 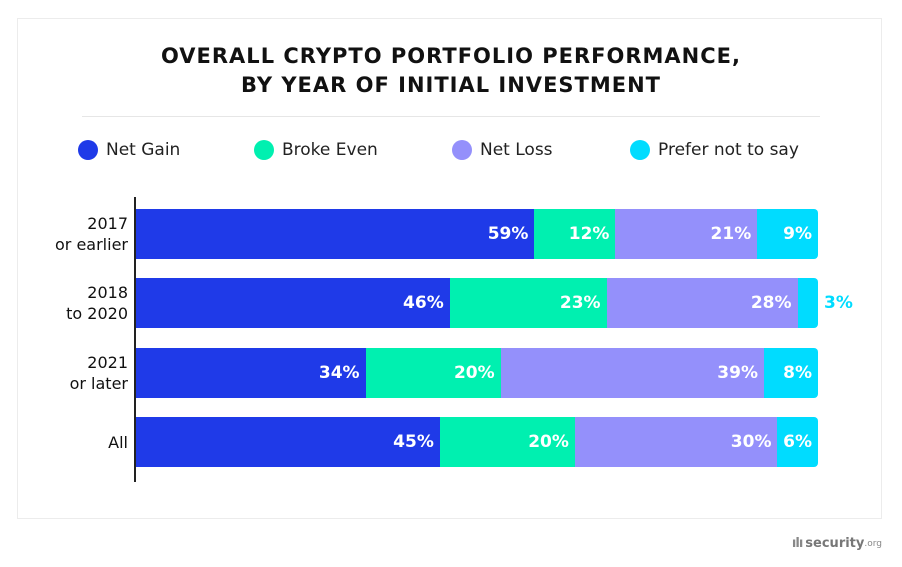 What do you see at coordinates (771, 303) in the screenshot?
I see `data-label: 28%` at bounding box center [771, 303].